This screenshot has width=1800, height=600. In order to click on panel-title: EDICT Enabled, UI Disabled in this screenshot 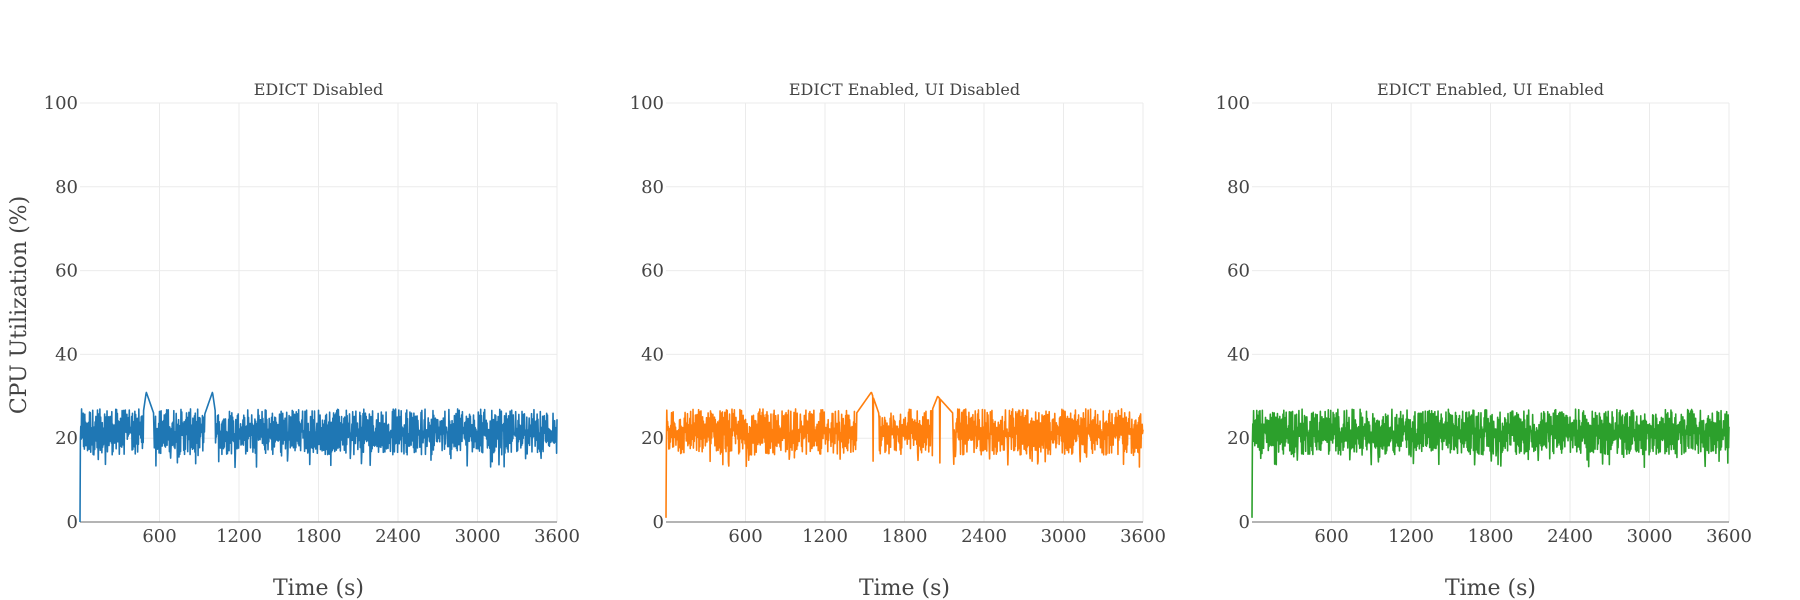, I will do `click(904, 89)`.